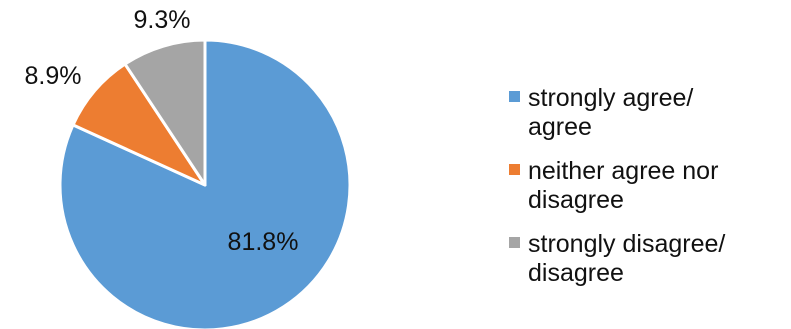  What do you see at coordinates (514, 242) in the screenshot?
I see `legend-swatch-strongly-disagree` at bounding box center [514, 242].